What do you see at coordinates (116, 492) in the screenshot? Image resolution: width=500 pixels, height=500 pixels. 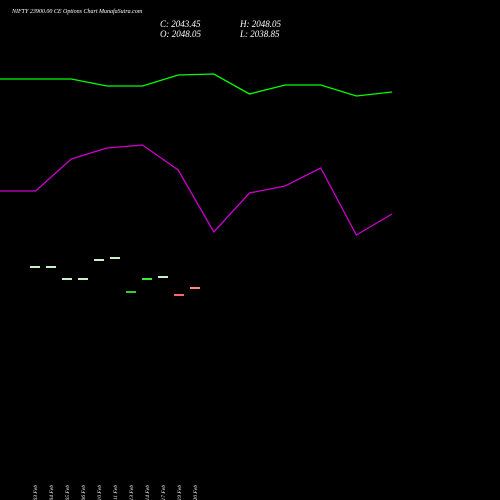 I see `x-tick-label: 11 Feb` at bounding box center [116, 492].